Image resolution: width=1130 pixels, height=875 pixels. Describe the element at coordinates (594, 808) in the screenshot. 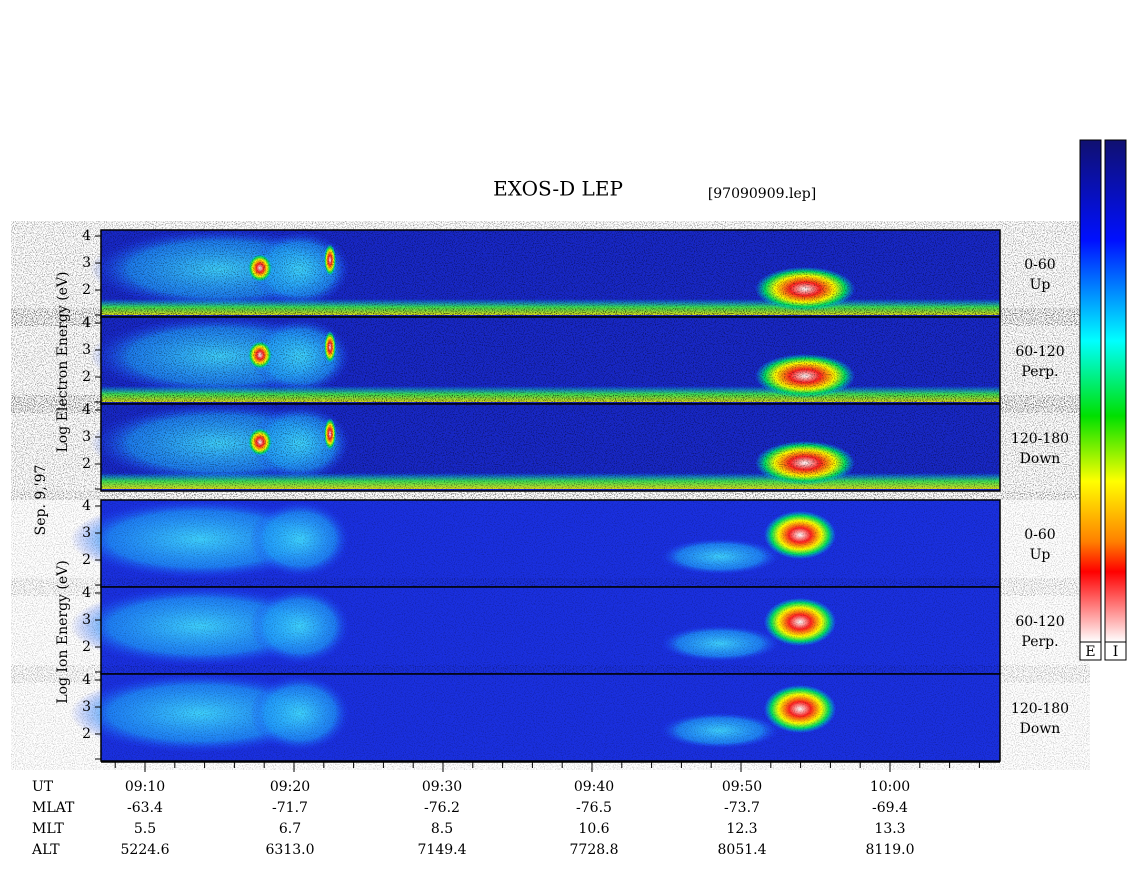

I see `row-value: -76.5` at that location.